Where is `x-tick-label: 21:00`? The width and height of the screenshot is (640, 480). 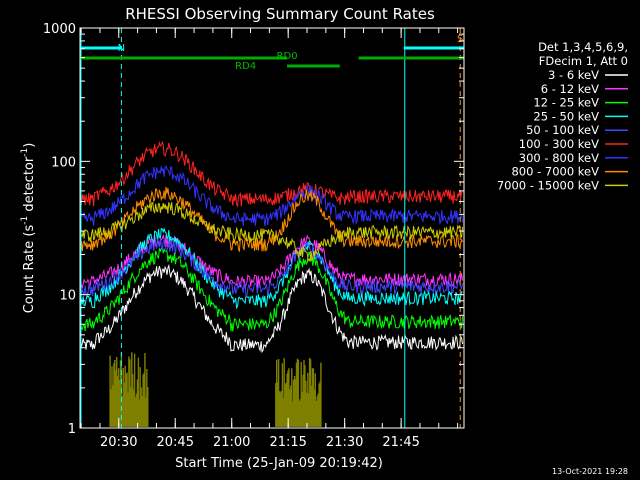 x-tick-label: 21:00 is located at coordinates (231, 442).